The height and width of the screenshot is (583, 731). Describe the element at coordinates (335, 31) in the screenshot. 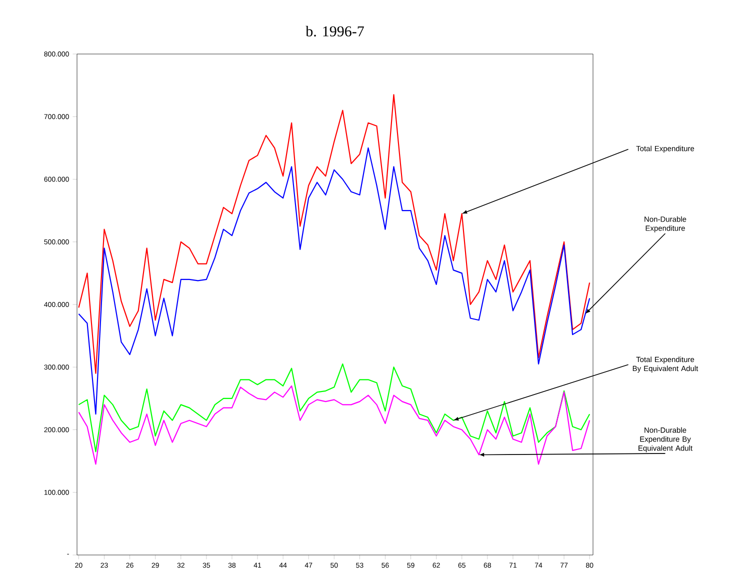

I see `chart-title: b. 1996-7` at that location.